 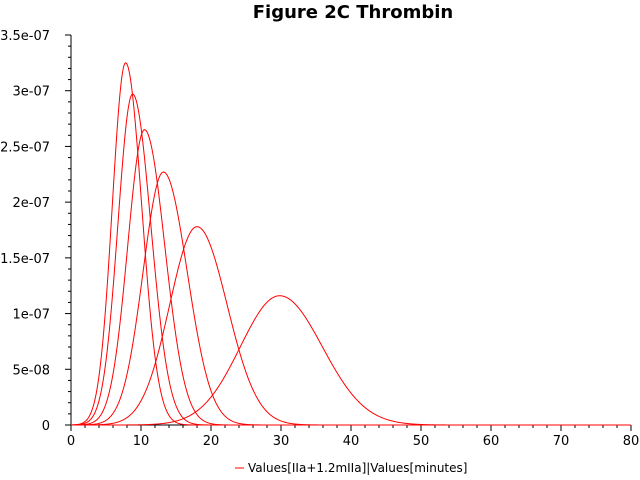 I want to click on chart-title: Figure 2C Thrombin, so click(x=353, y=12).